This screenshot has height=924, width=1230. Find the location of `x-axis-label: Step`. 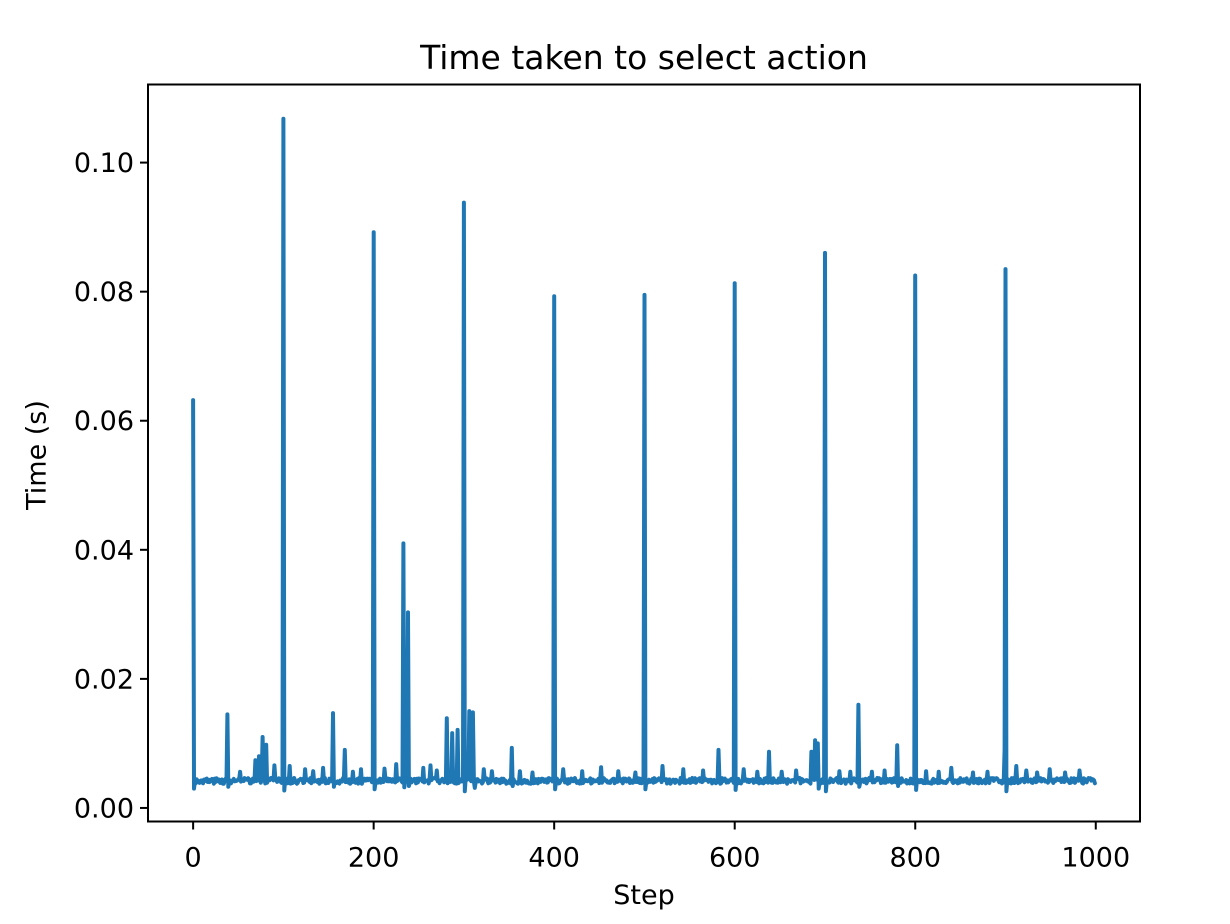

x-axis-label: Step is located at coordinates (644, 895).